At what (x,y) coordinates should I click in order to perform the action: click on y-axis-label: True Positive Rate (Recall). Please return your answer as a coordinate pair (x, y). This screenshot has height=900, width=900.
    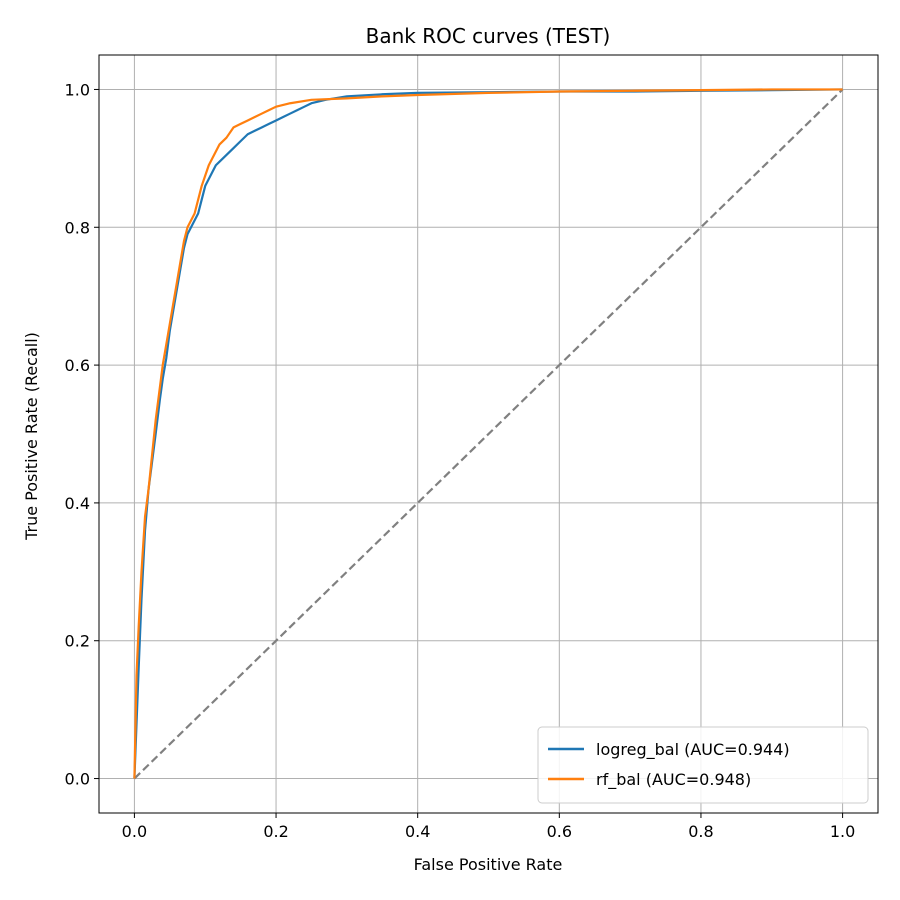
    Looking at the image, I should click on (31, 436).